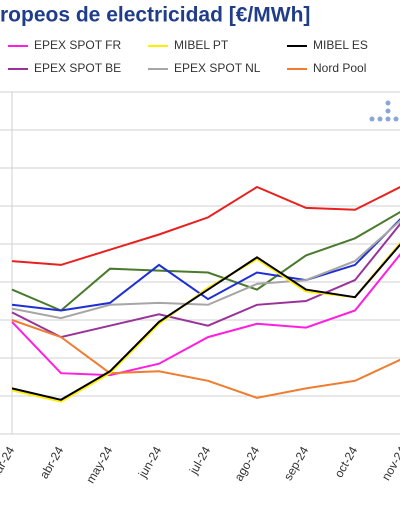 Image resolution: width=400 pixels, height=516 pixels. I want to click on x-tick-label: sep-24, so click(296, 463).